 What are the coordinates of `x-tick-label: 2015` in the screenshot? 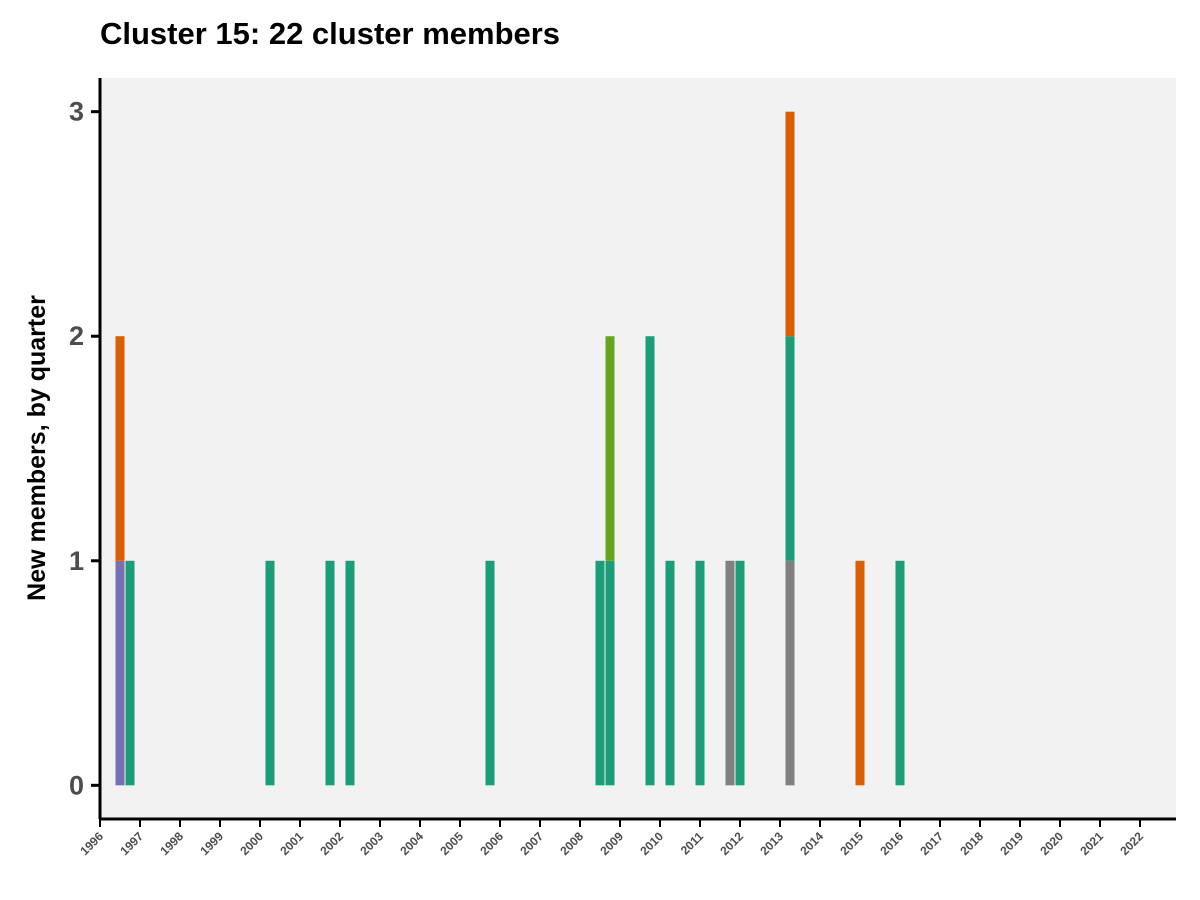 It's located at (851, 843).